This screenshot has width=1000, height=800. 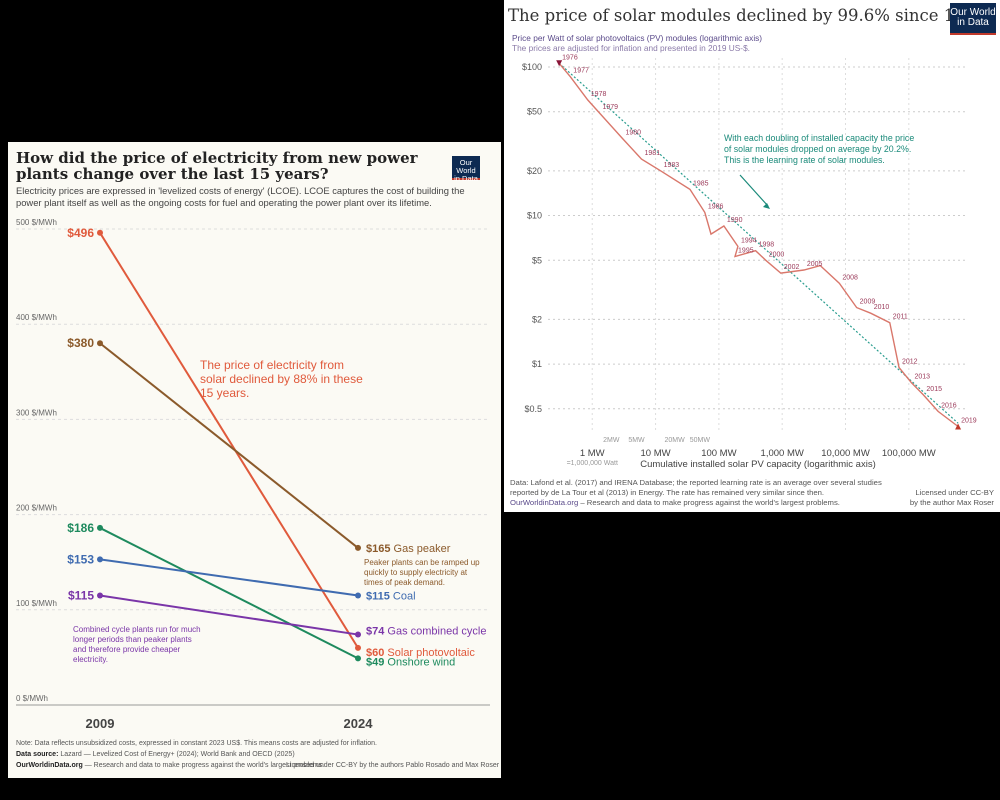 What do you see at coordinates (534, 171) in the screenshot?
I see `y-tick-label: $20` at bounding box center [534, 171].